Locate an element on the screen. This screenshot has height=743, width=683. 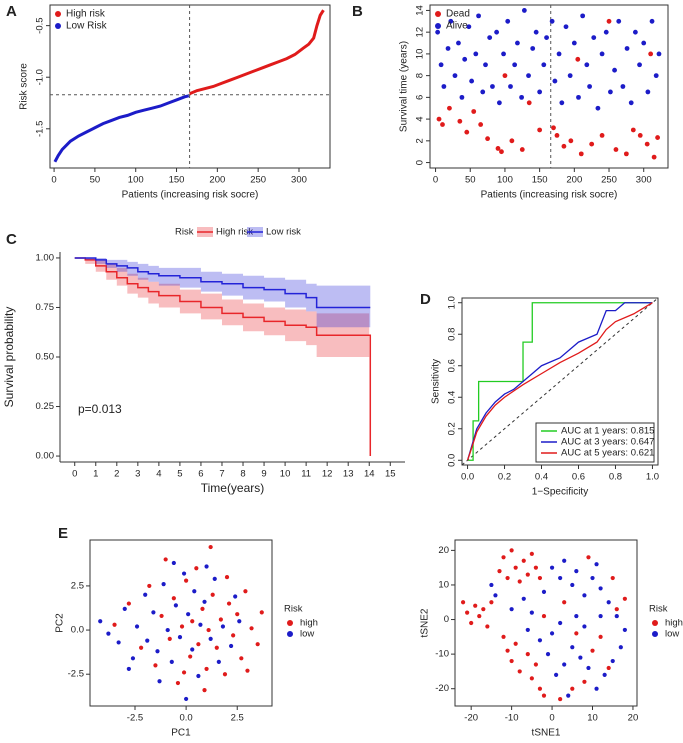
legend-label: Alive is located at coordinates (457, 26).